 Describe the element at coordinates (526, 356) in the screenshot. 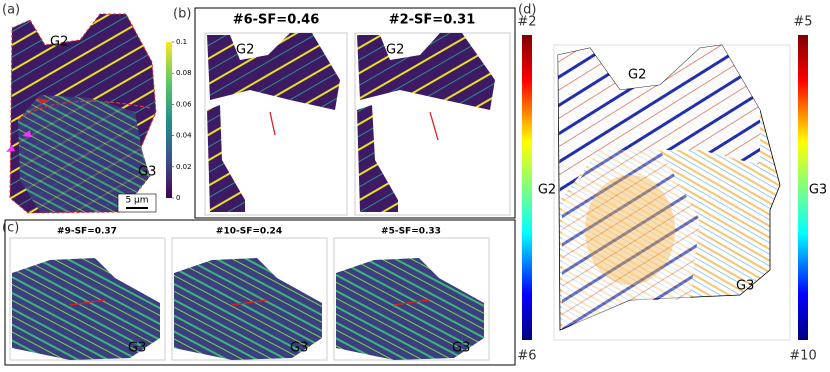

I see `colorbar-label: #6` at that location.